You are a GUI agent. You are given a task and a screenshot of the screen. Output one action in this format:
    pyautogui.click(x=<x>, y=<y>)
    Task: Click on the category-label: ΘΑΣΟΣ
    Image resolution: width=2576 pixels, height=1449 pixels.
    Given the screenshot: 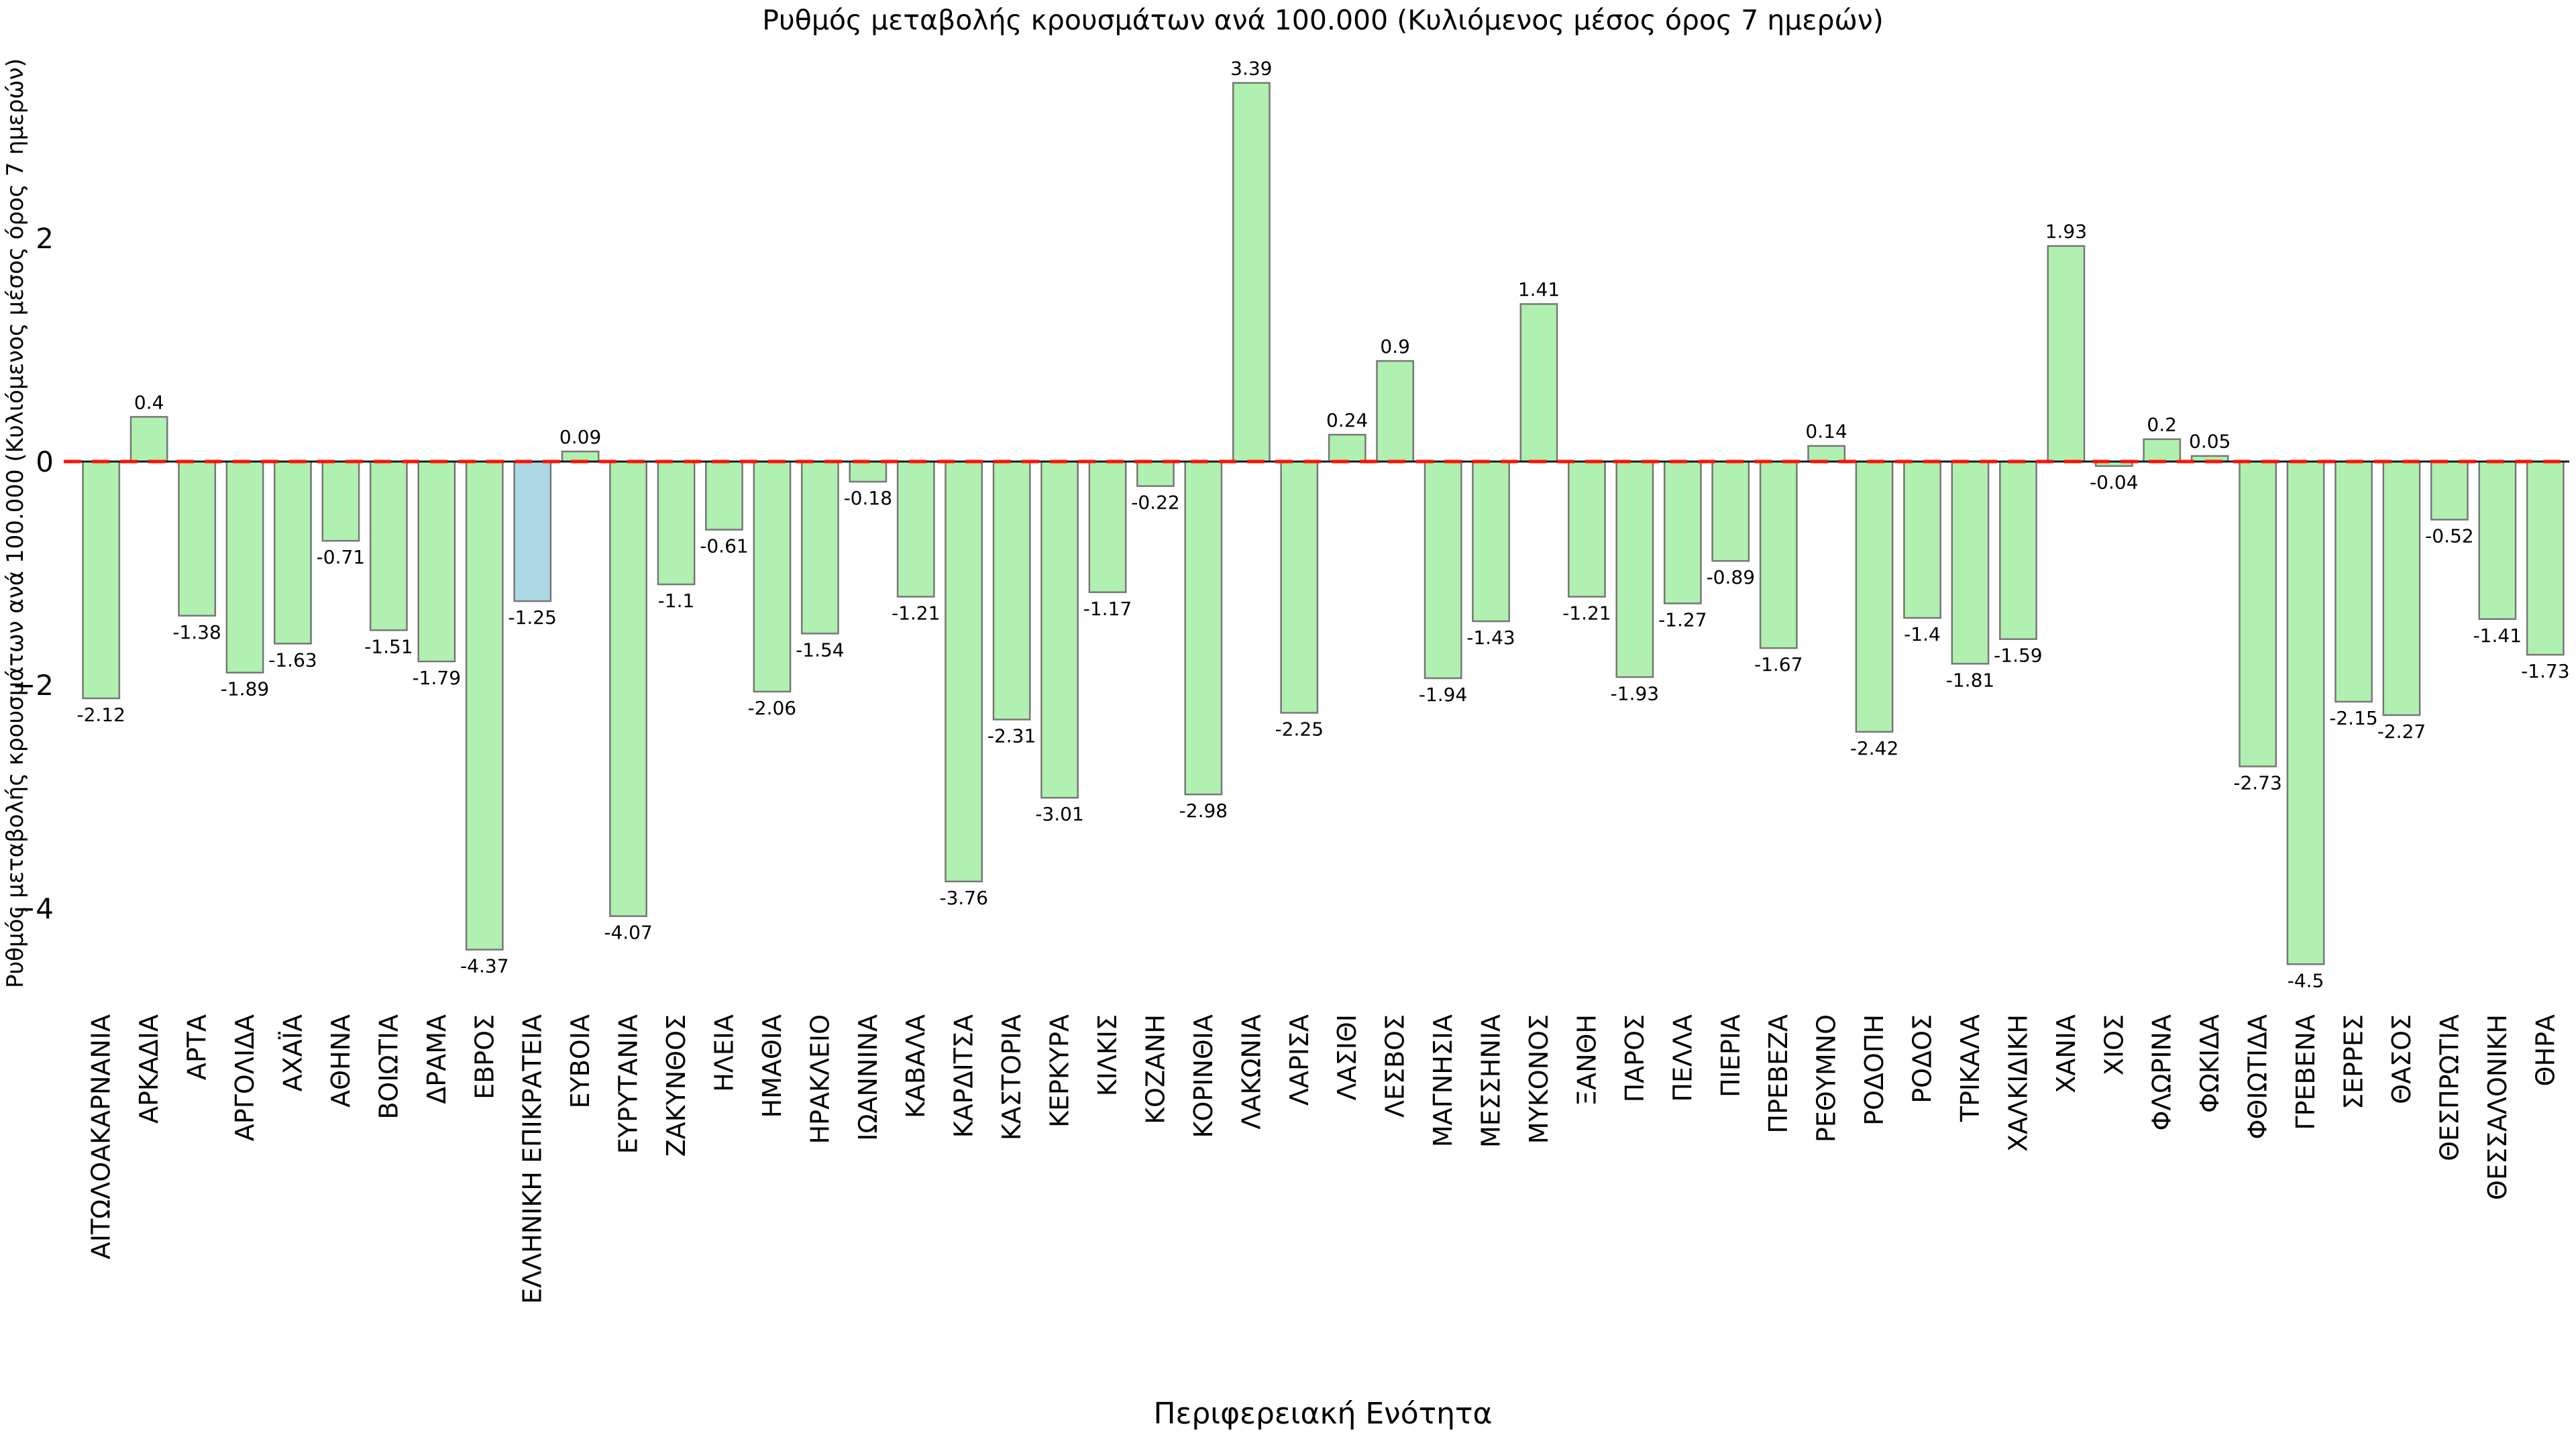 What is the action you would take?
    pyautogui.click(x=2401, y=1059)
    